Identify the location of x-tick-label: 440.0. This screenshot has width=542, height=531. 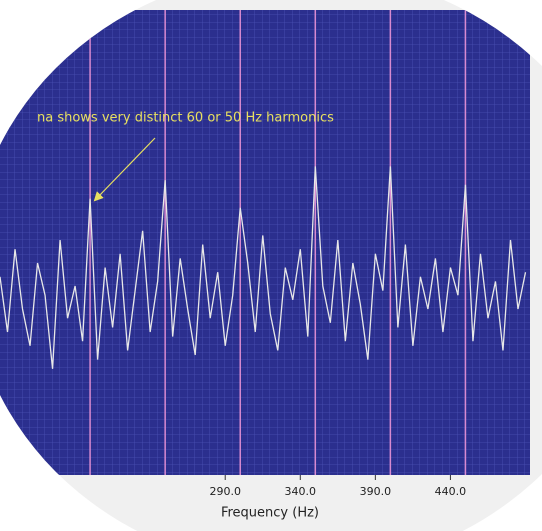
(451, 491).